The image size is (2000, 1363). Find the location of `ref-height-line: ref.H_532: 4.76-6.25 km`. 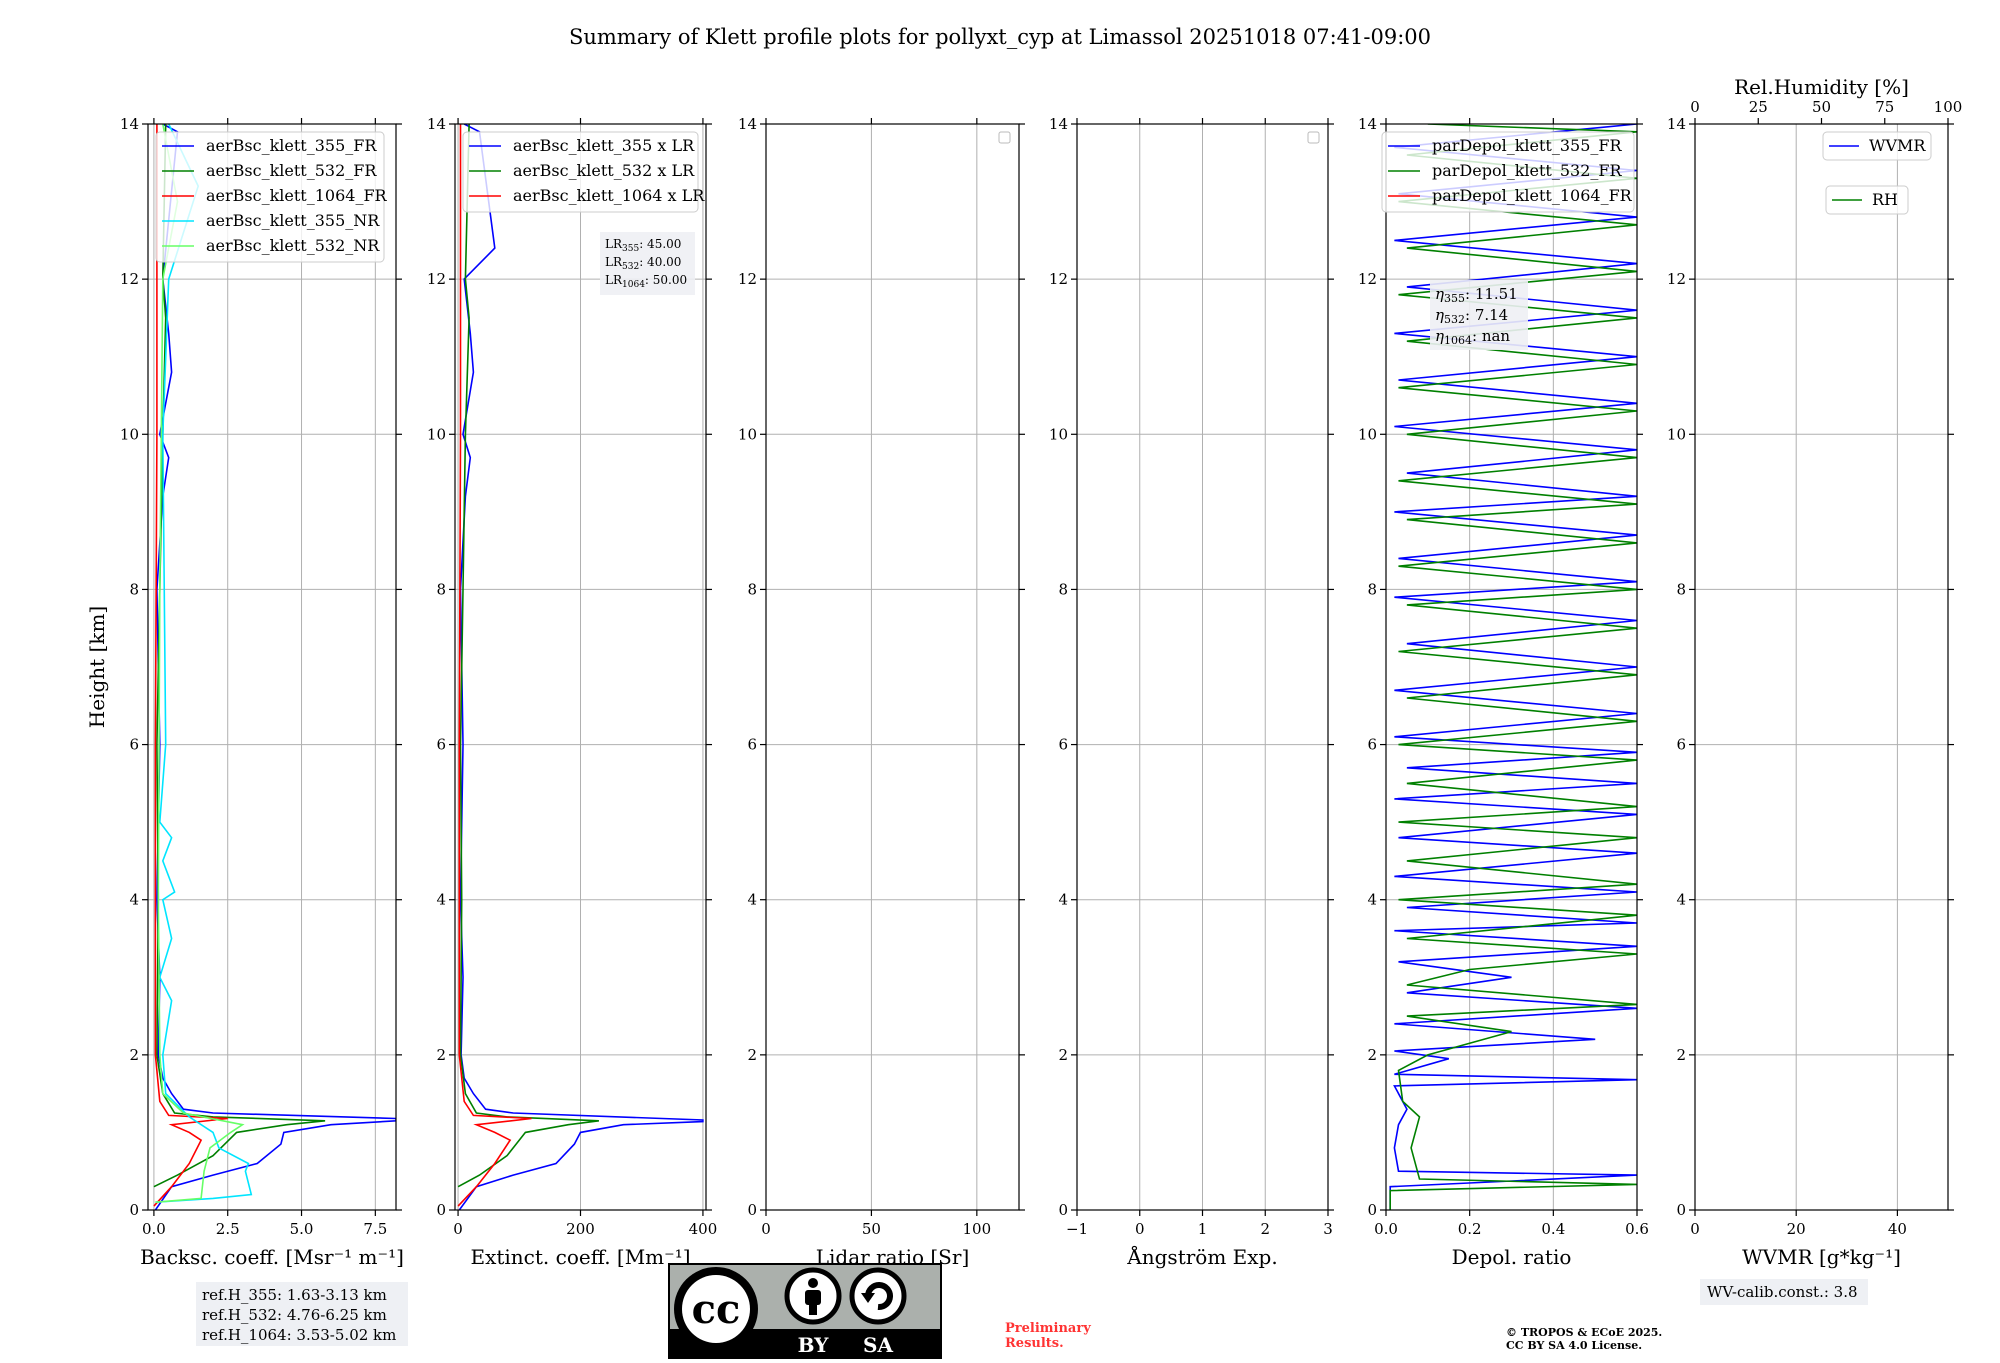

ref-height-line: ref.H_532: 4.76-6.25 km is located at coordinates (294, 1315).